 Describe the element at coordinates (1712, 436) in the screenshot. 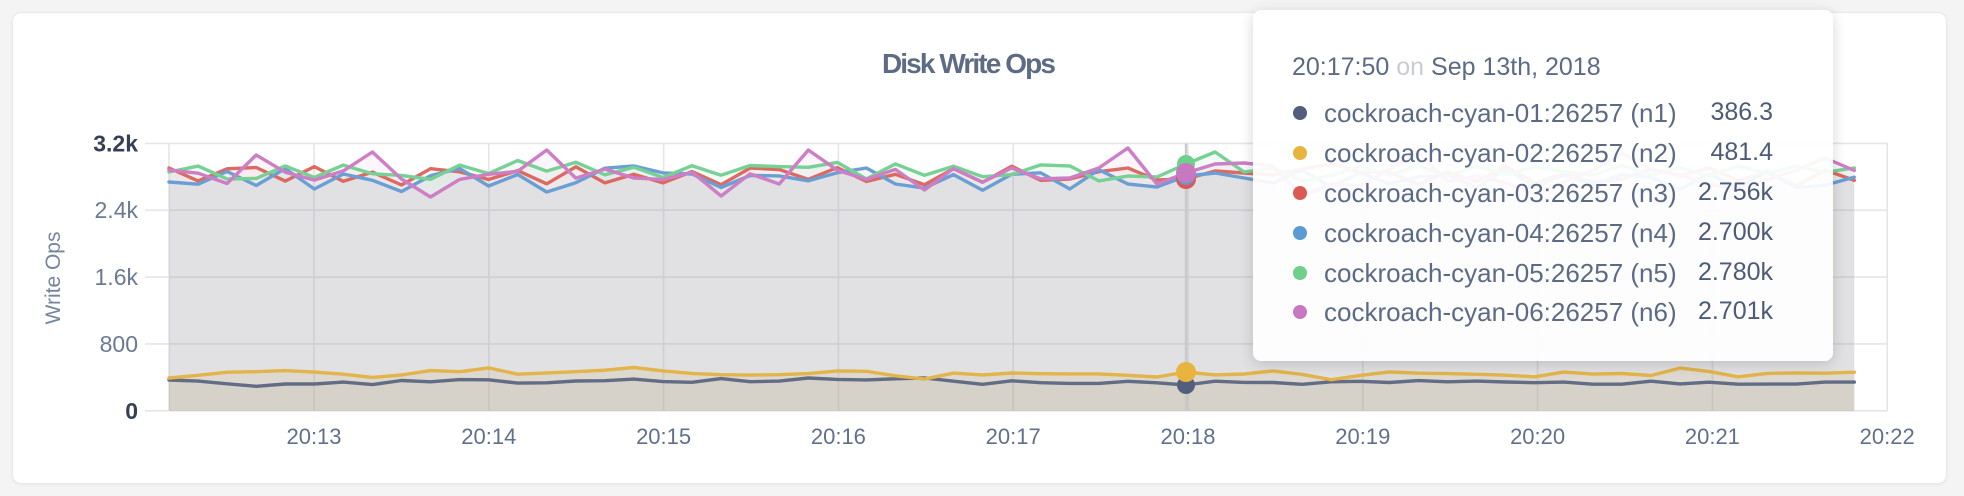

I see `svg-text: 20:21` at that location.